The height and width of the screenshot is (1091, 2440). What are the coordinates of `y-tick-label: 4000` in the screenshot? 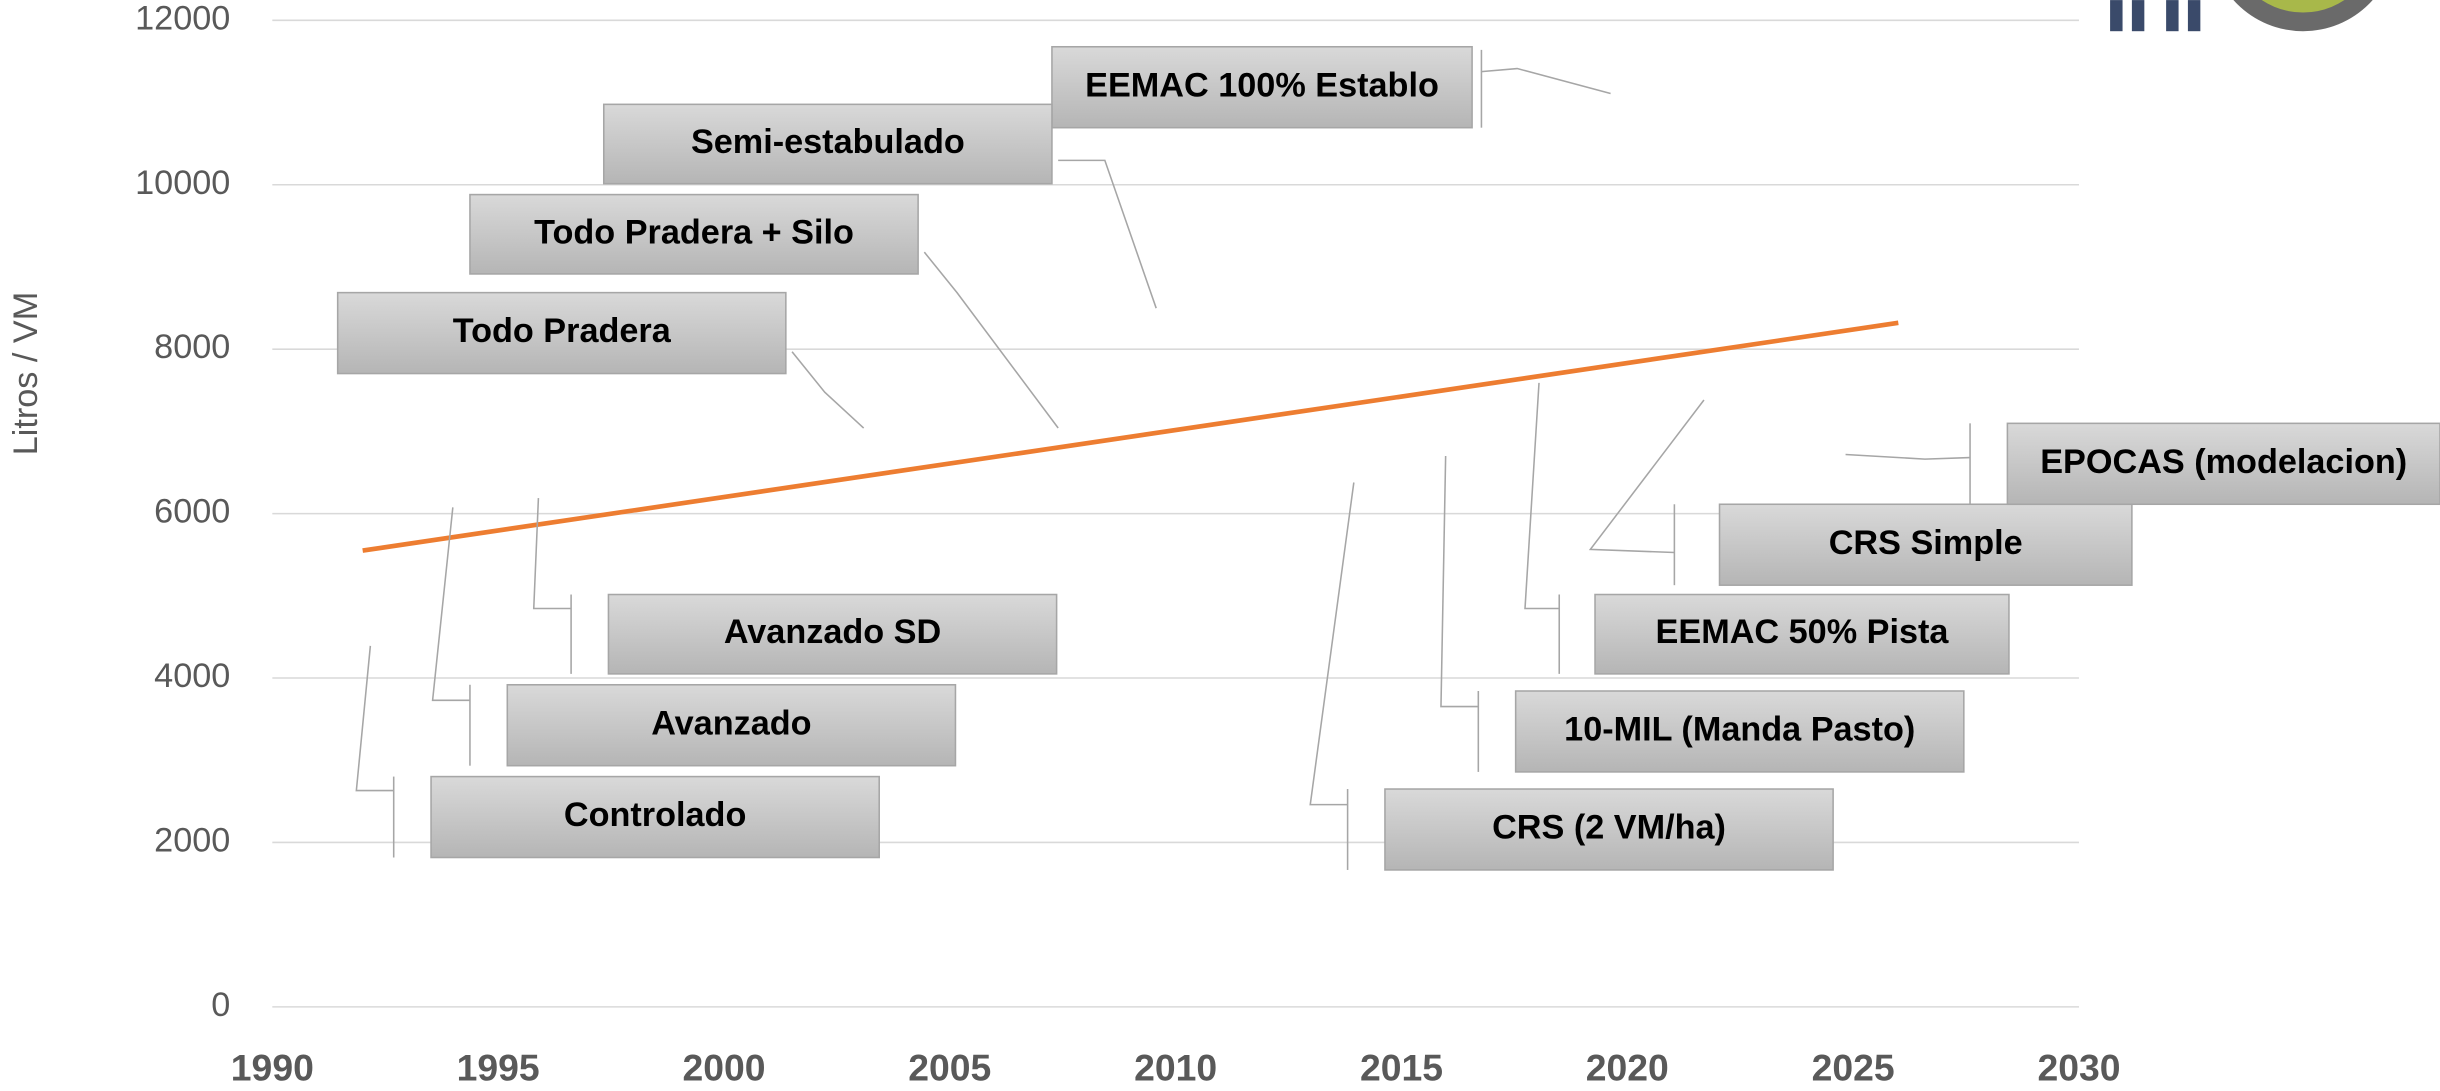 It's located at (192, 676).